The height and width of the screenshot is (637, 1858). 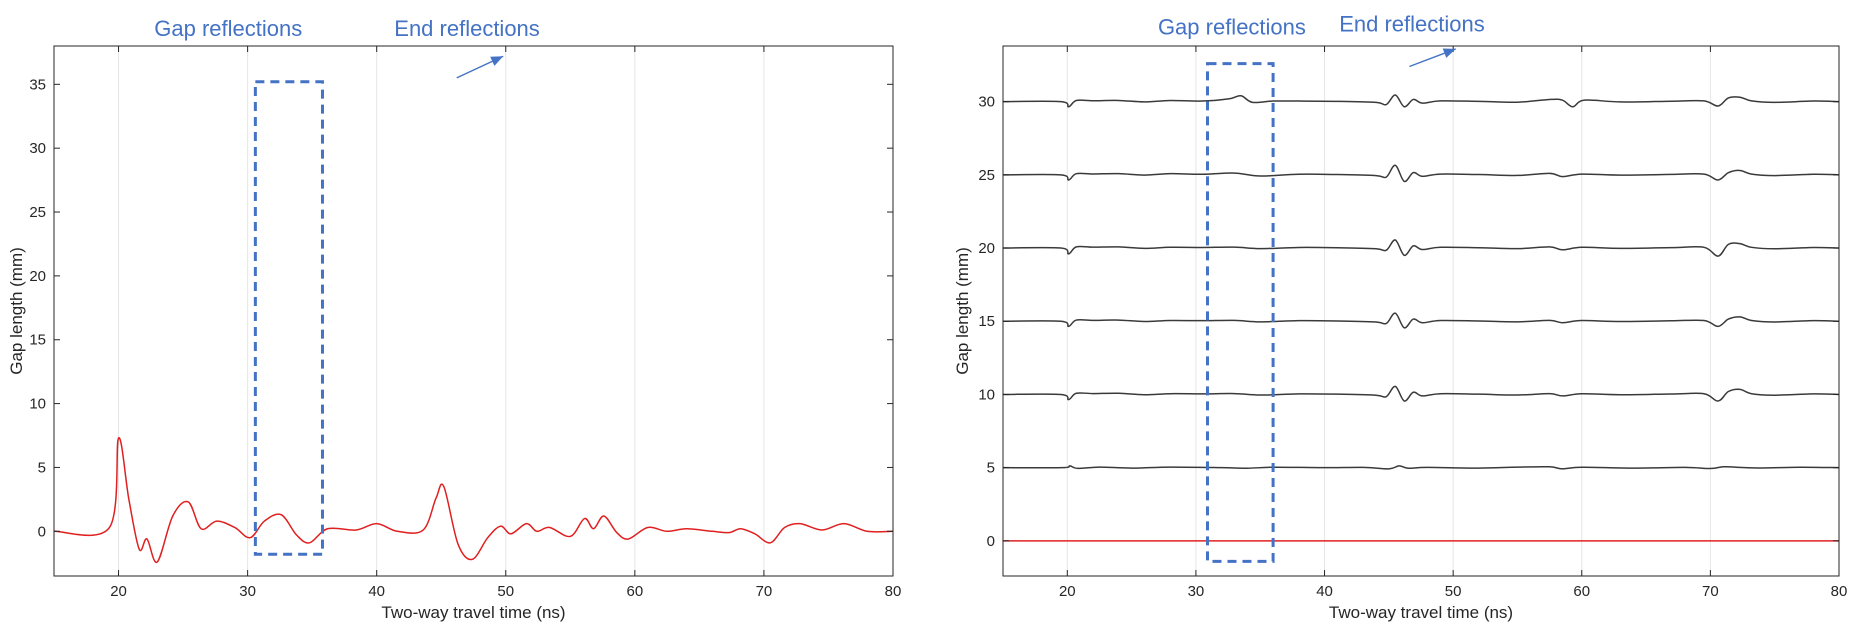 I want to click on y-tick-label: 35, so click(x=37, y=84).